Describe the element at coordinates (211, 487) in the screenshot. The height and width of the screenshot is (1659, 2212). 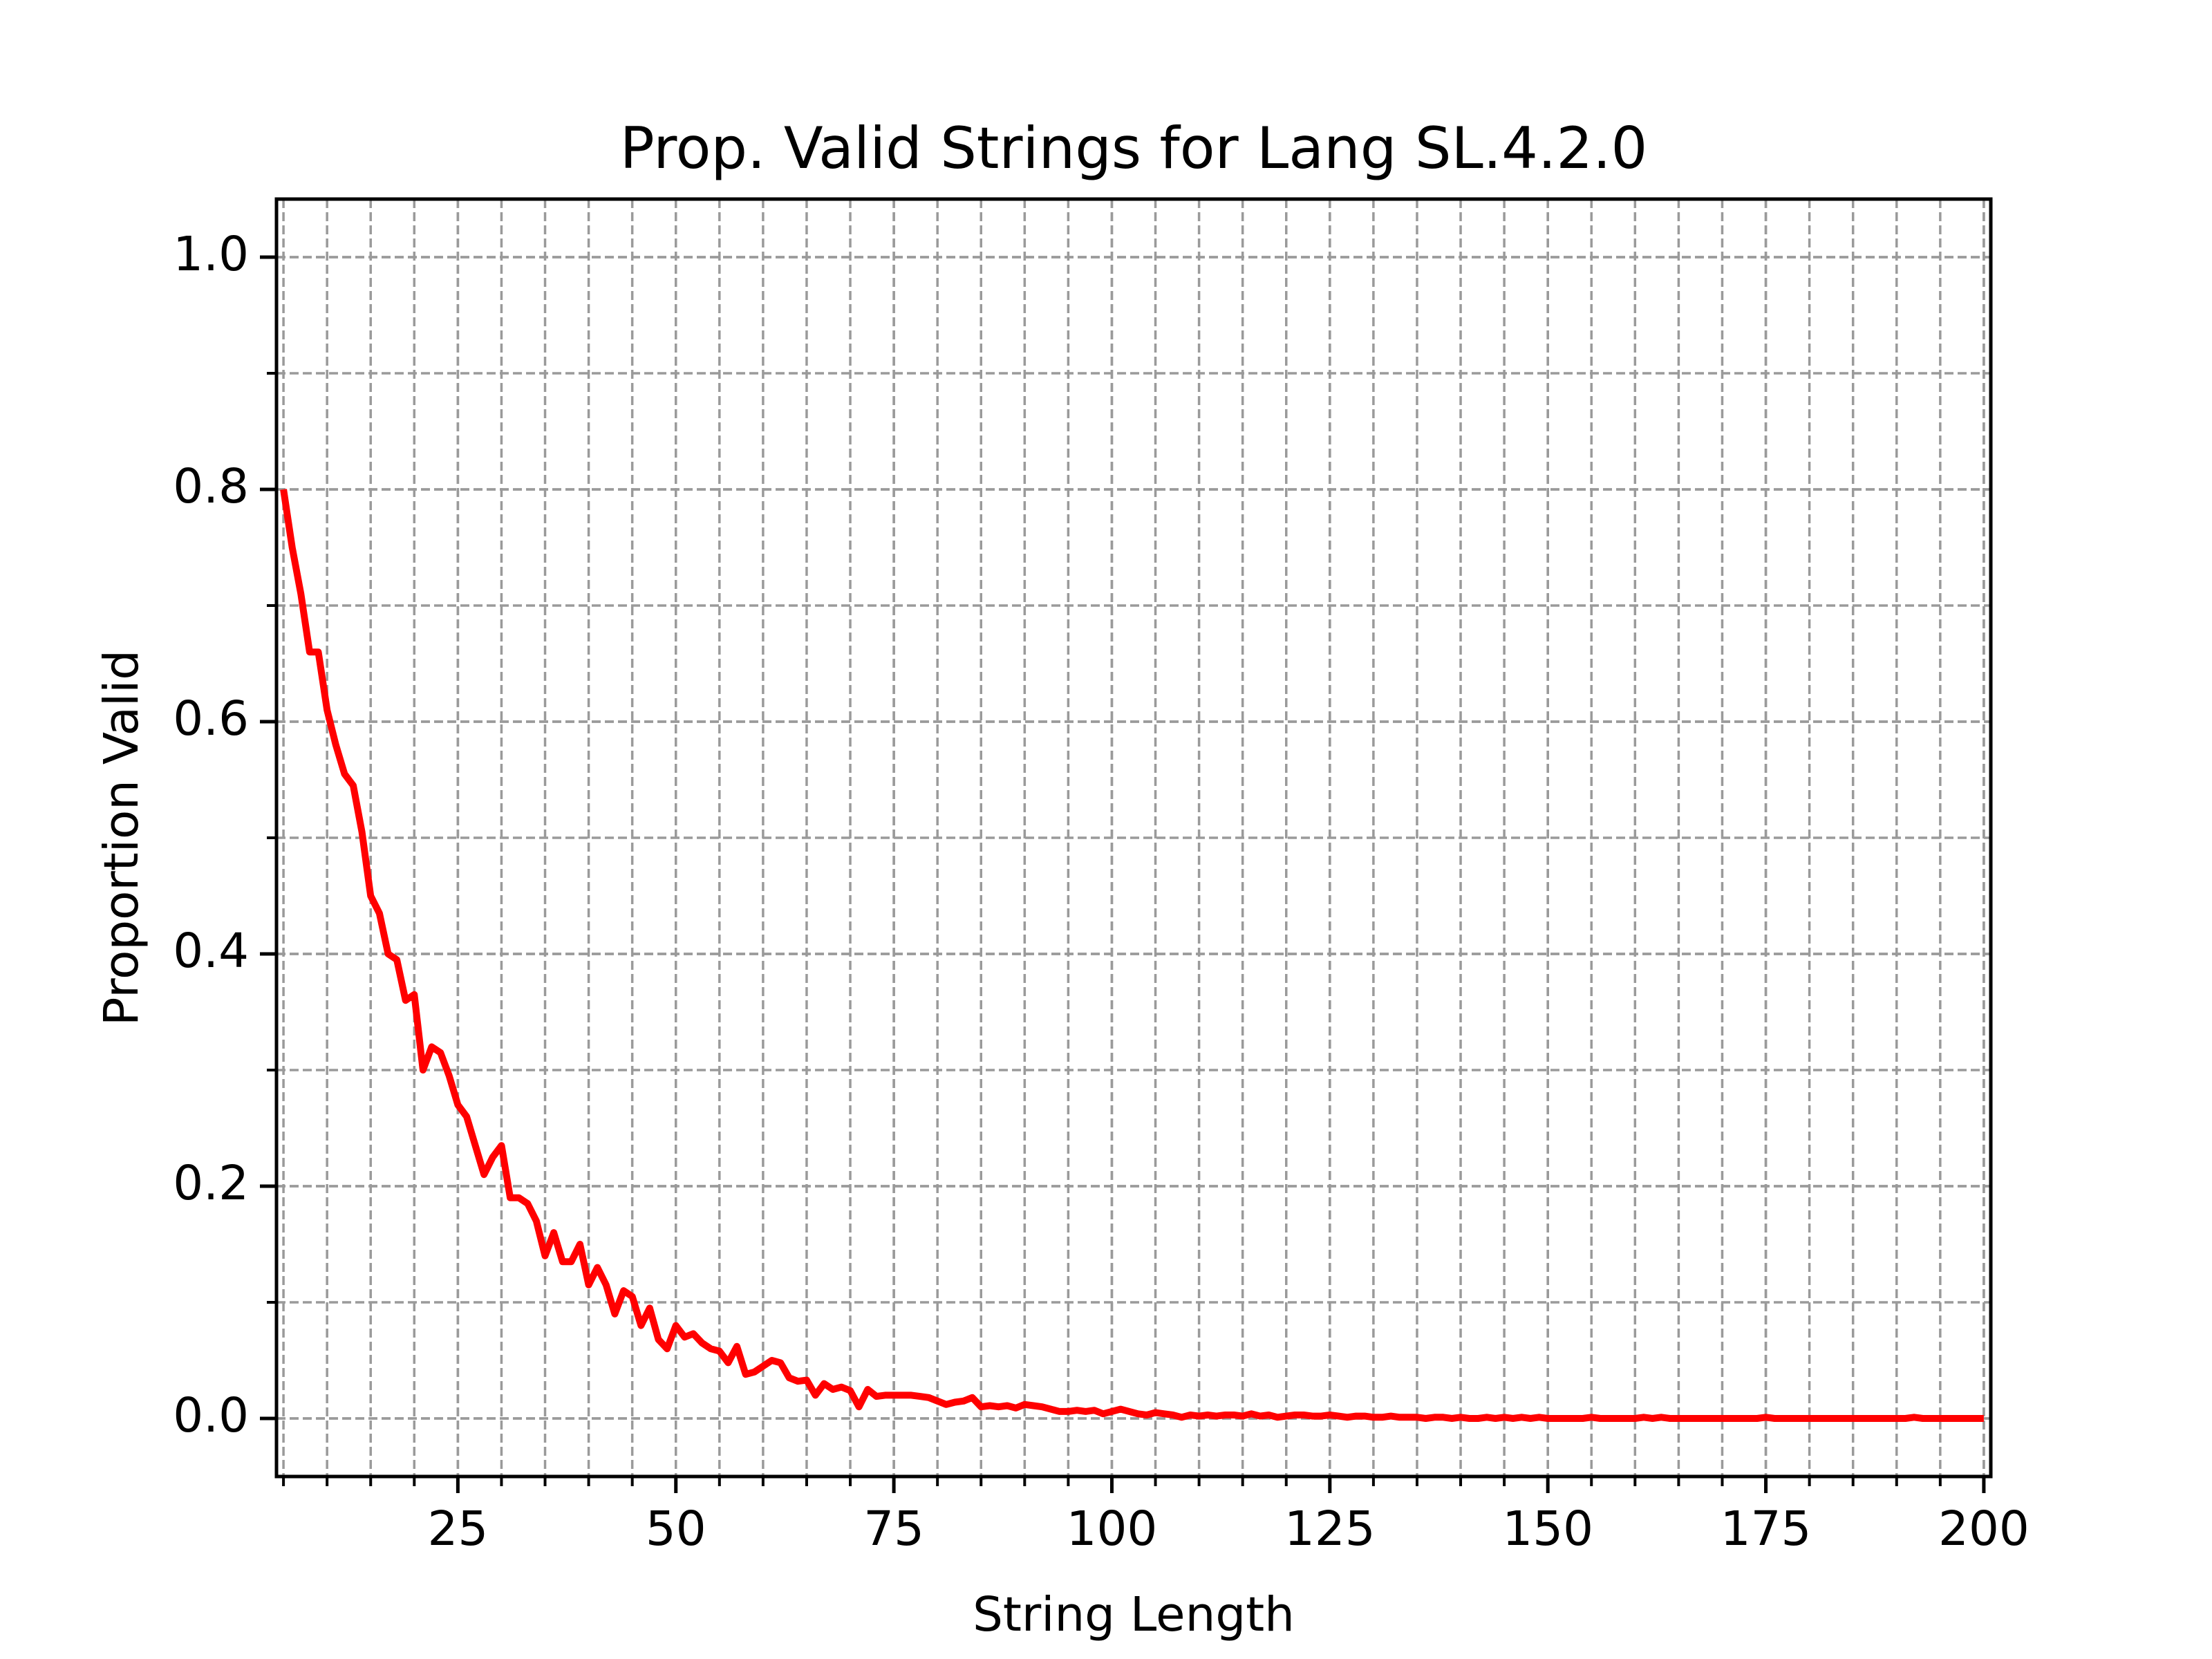
I see `y-tick-label: 0.8` at that location.